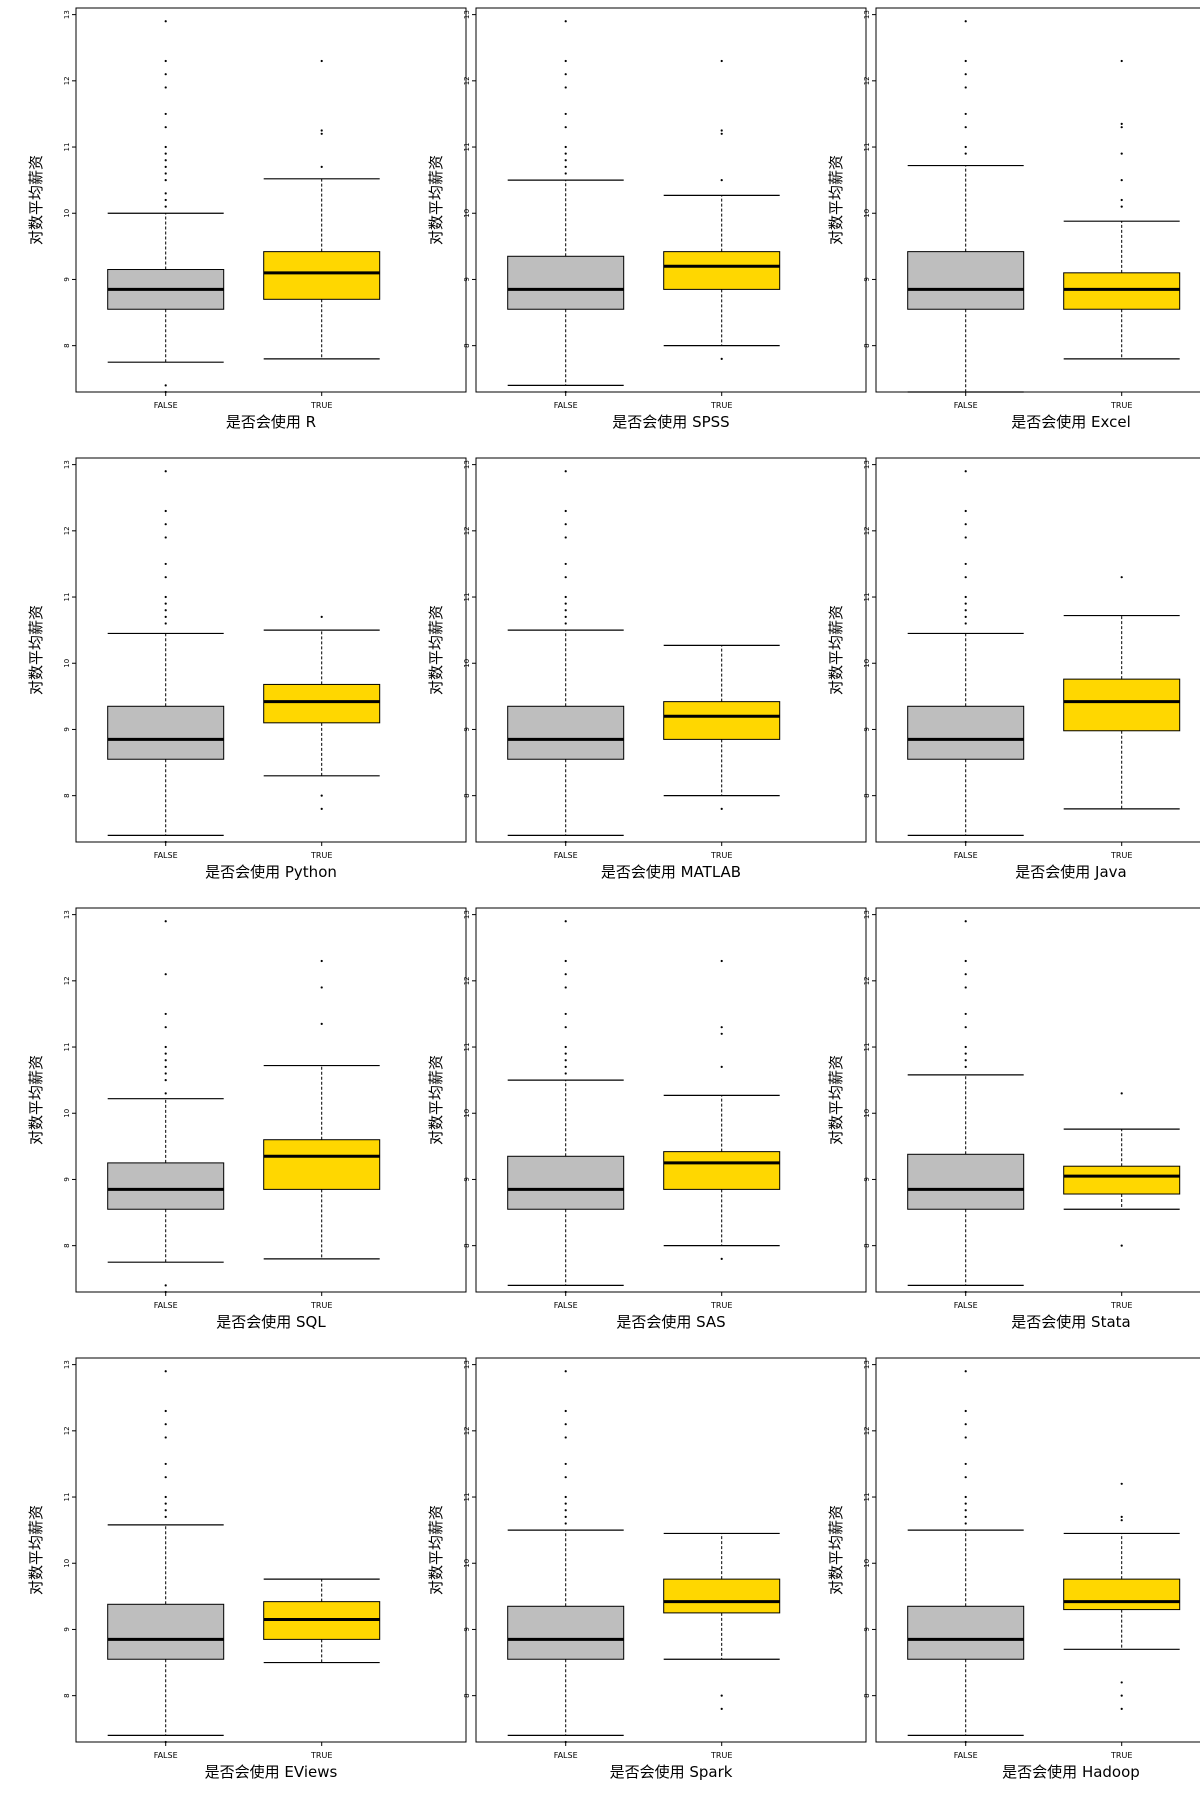 The width and height of the screenshot is (1200, 1804). I want to click on x-axis-label: 是否会使用 SQL, so click(271, 1322).